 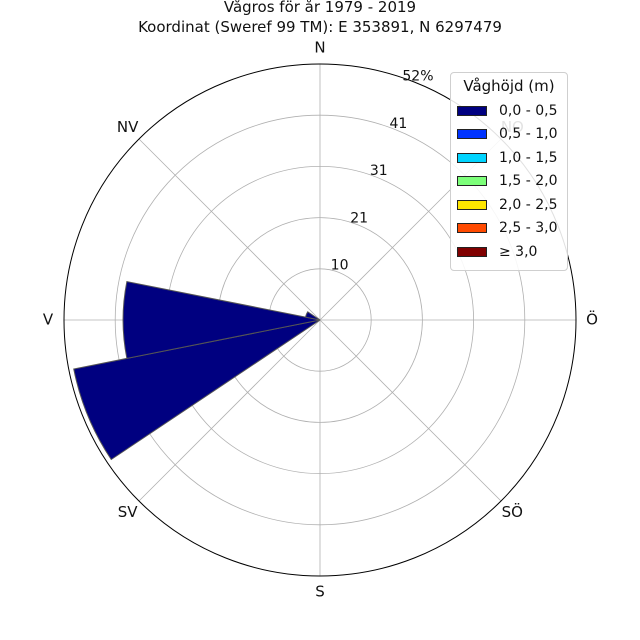 I want to click on legend-entry: 2,0 - 2,5, so click(x=509, y=205).